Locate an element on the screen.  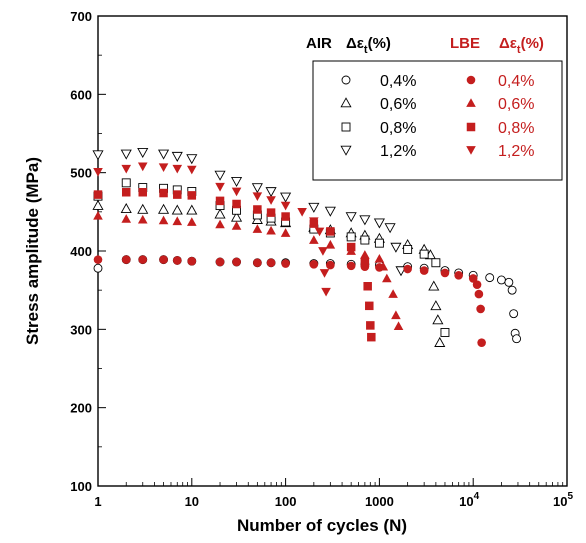
y-tick-label: 500 is located at coordinates (81, 173).